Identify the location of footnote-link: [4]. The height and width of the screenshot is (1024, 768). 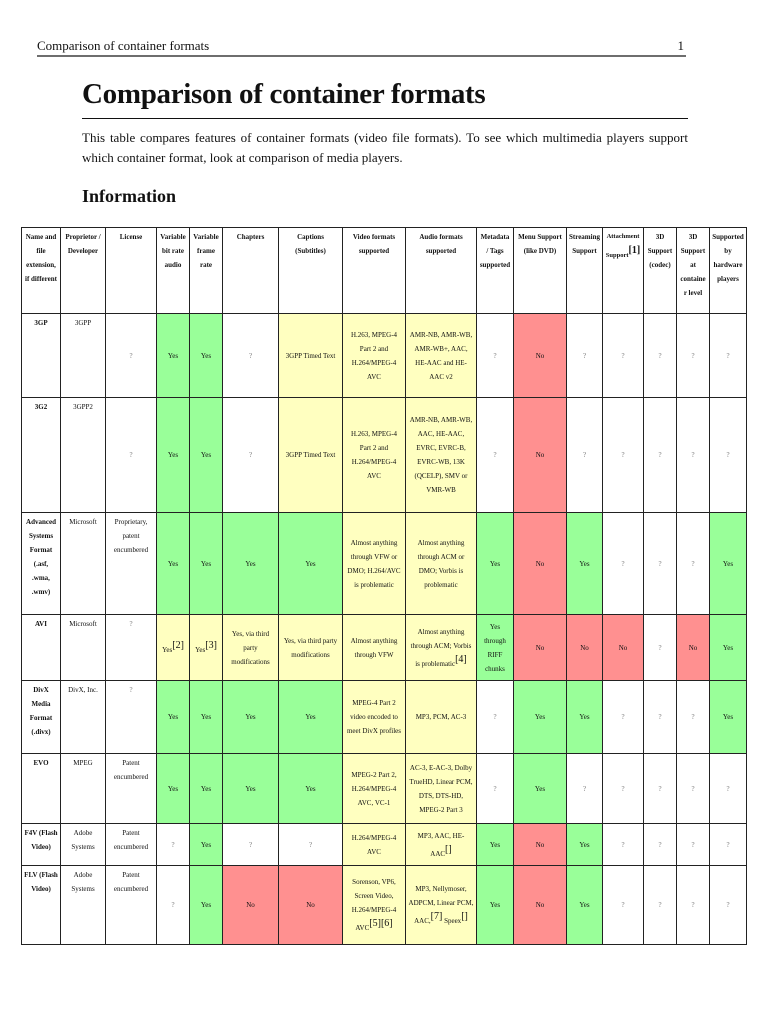
(461, 659).